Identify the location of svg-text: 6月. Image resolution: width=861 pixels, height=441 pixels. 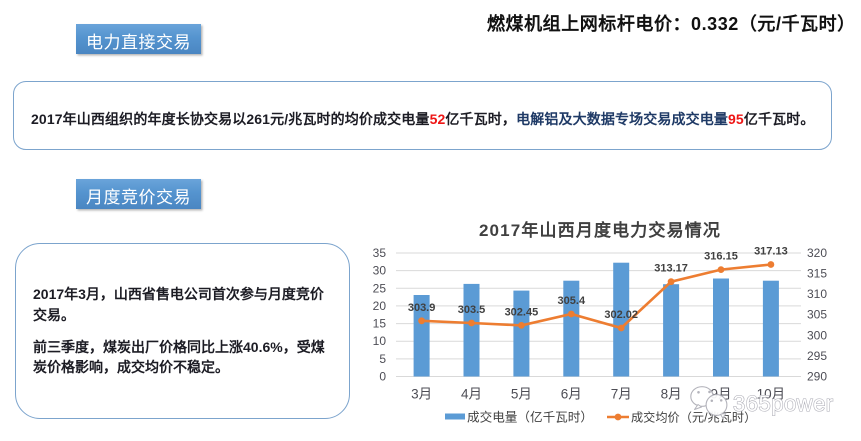
(571, 394).